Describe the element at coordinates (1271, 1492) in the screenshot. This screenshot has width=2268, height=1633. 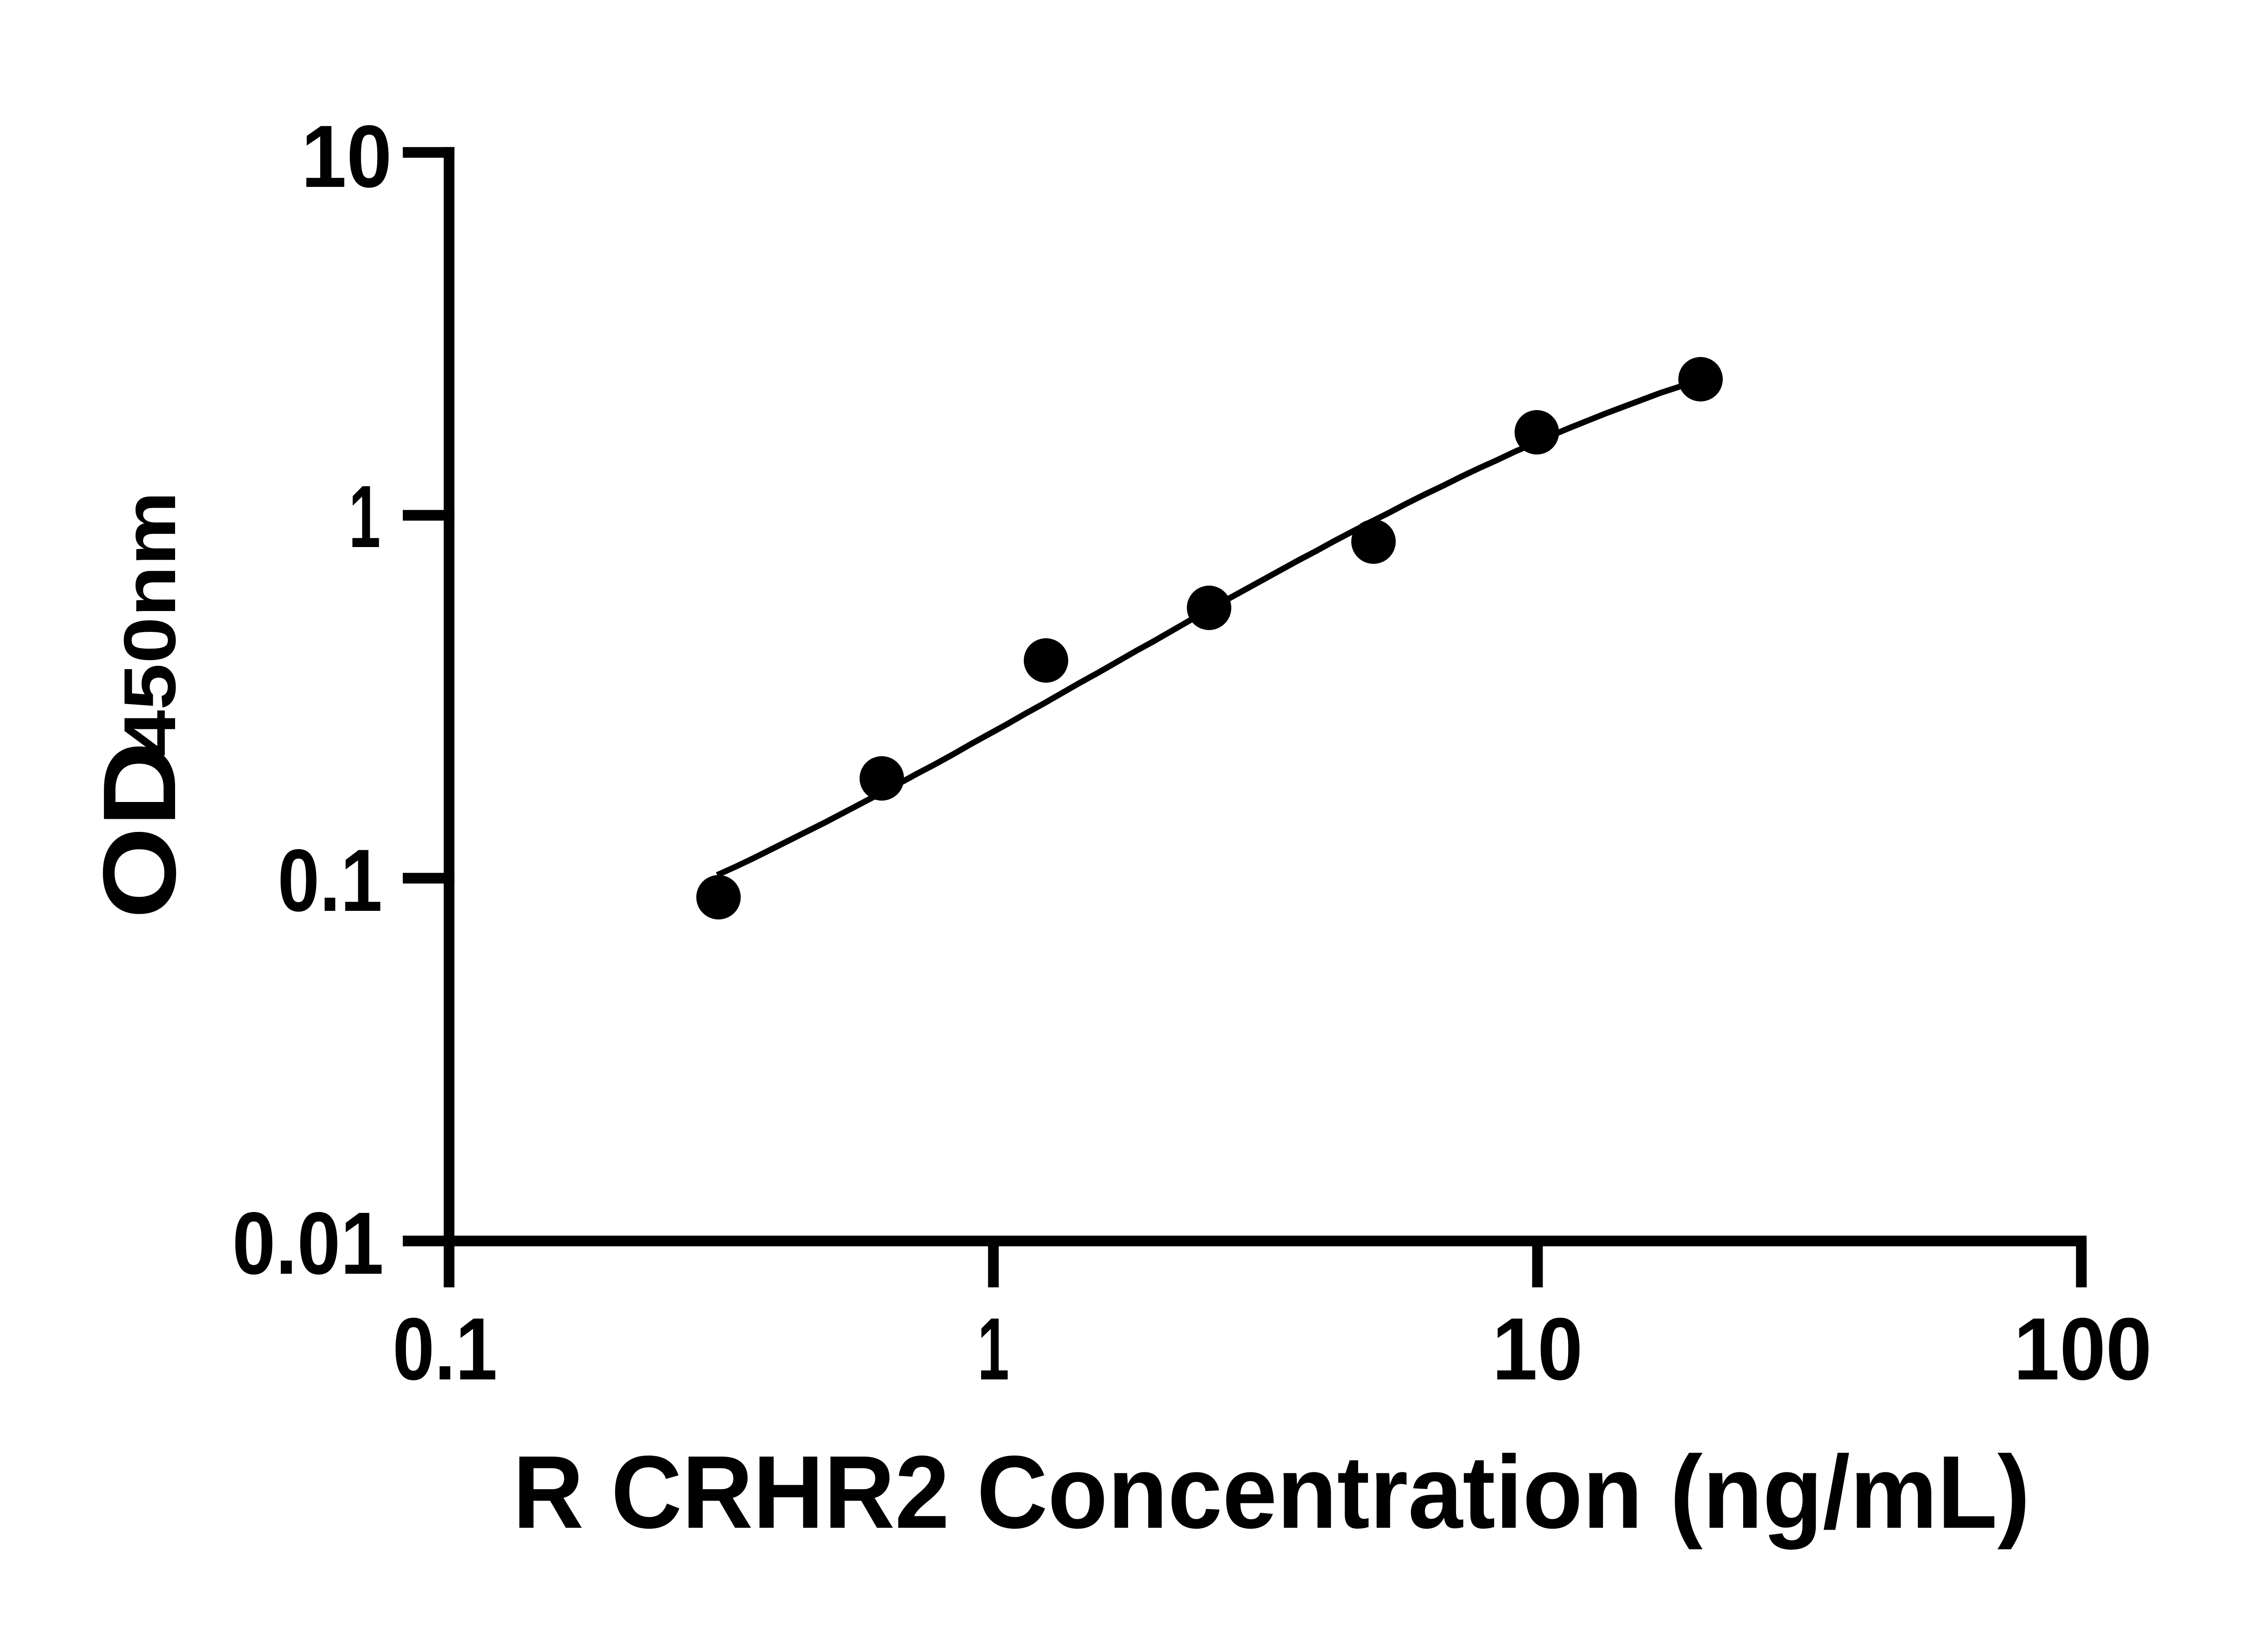
I see `svg-text: R CRHR2 Concentration (ng/mL)` at that location.